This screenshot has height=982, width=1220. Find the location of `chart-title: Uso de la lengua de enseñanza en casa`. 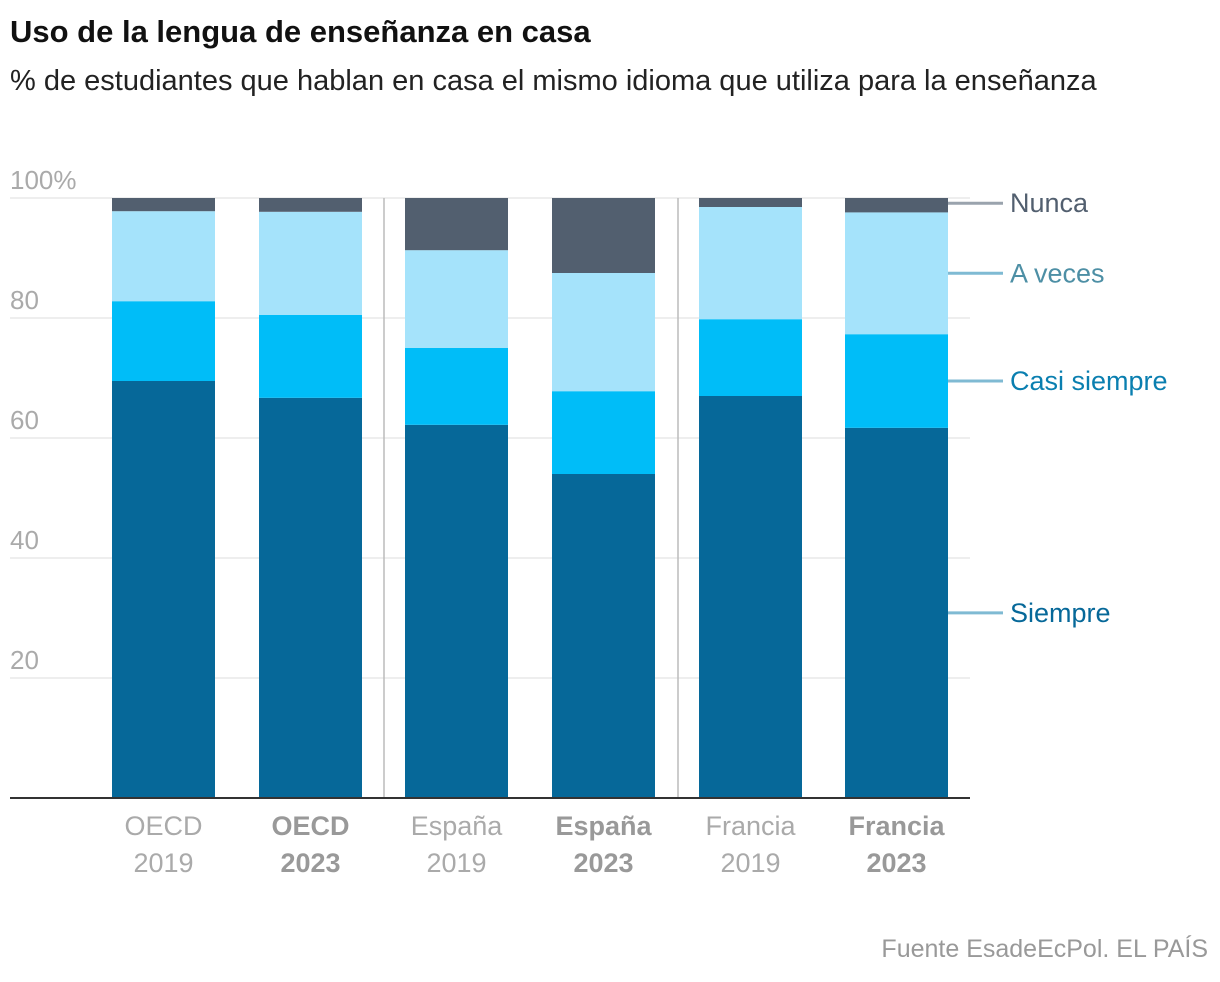

chart-title: Uso de la lengua de enseñanza en casa is located at coordinates (300, 31).